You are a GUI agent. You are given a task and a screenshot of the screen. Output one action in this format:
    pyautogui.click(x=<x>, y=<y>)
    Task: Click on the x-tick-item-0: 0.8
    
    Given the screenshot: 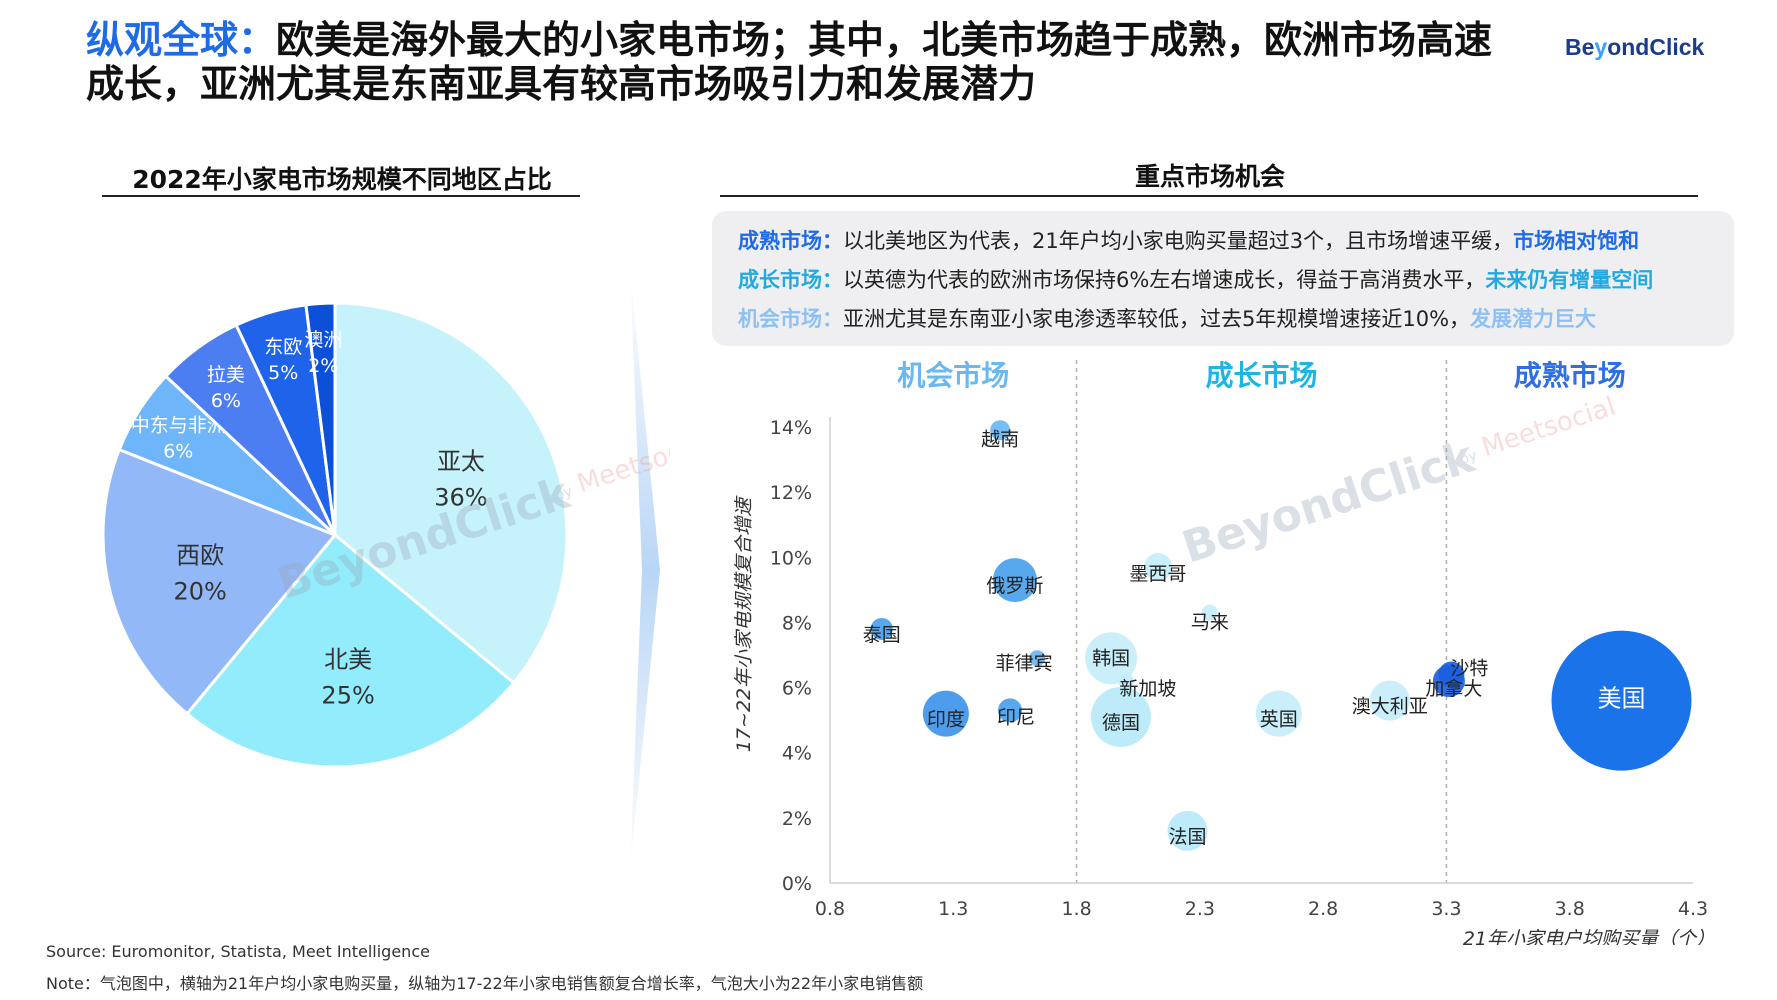 What is the action you would take?
    pyautogui.click(x=830, y=909)
    